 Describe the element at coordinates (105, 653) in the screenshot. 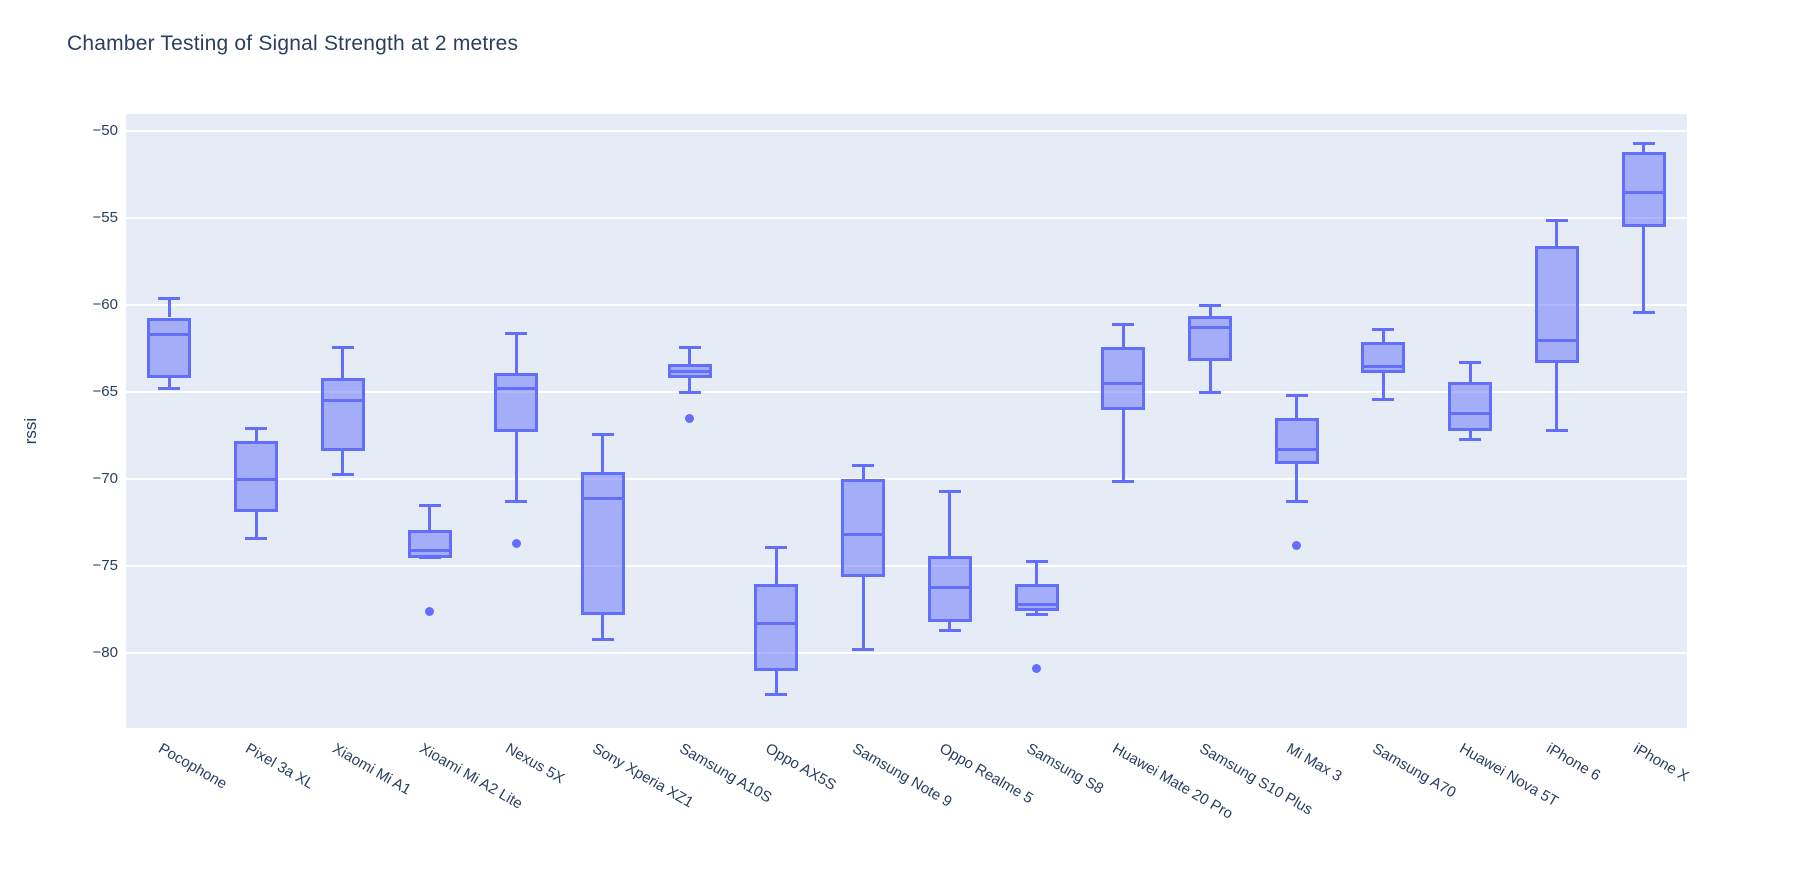

I see `y-tick-label: −80` at that location.